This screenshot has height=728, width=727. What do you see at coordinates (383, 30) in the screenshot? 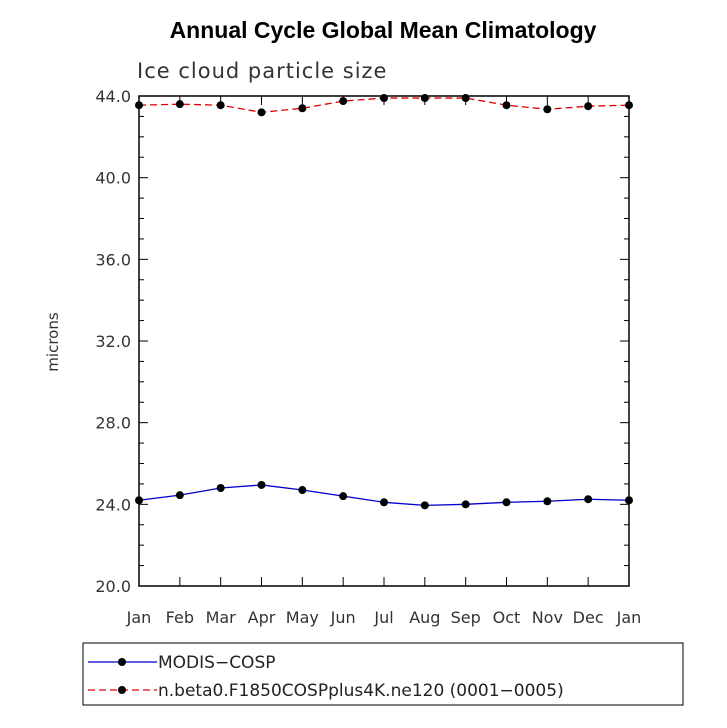
I see `chart-title: Annual Cycle Global Mean Climatology` at bounding box center [383, 30].